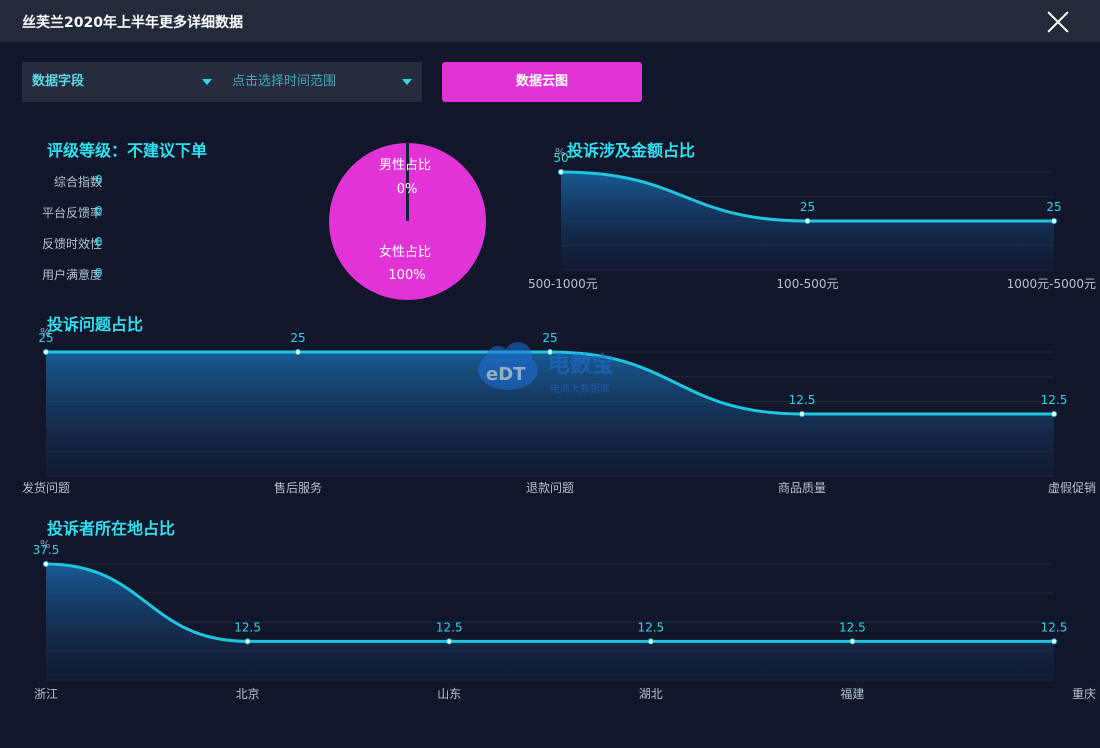 The height and width of the screenshot is (748, 1100). I want to click on x-tick-label: 退款问题, so click(550, 488).